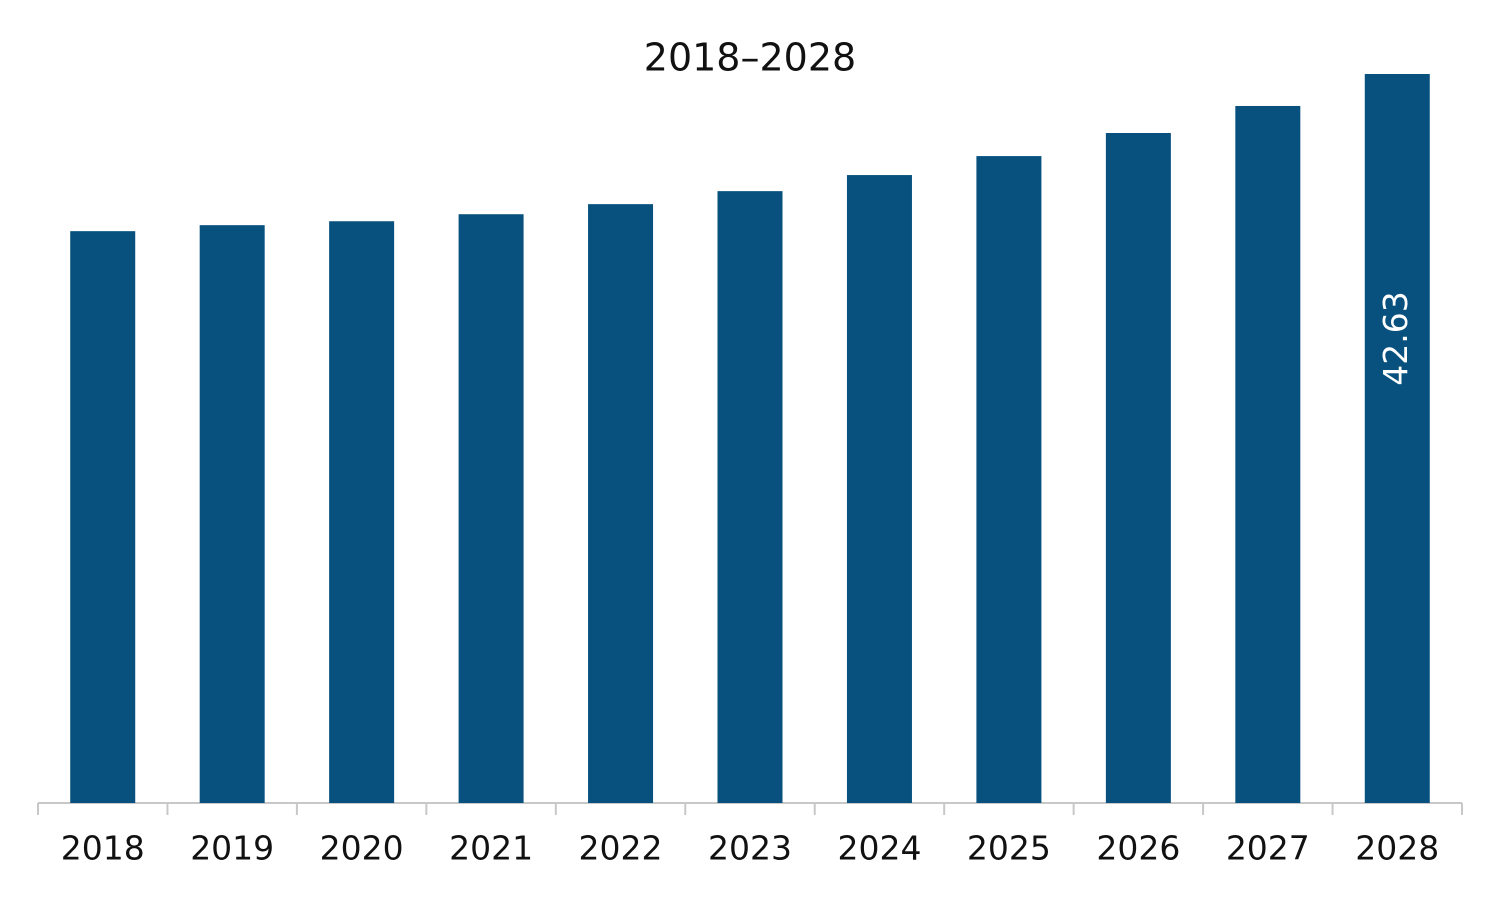 The height and width of the screenshot is (901, 1500). Describe the element at coordinates (1397, 848) in the screenshot. I see `x-tick-label: 2028` at that location.